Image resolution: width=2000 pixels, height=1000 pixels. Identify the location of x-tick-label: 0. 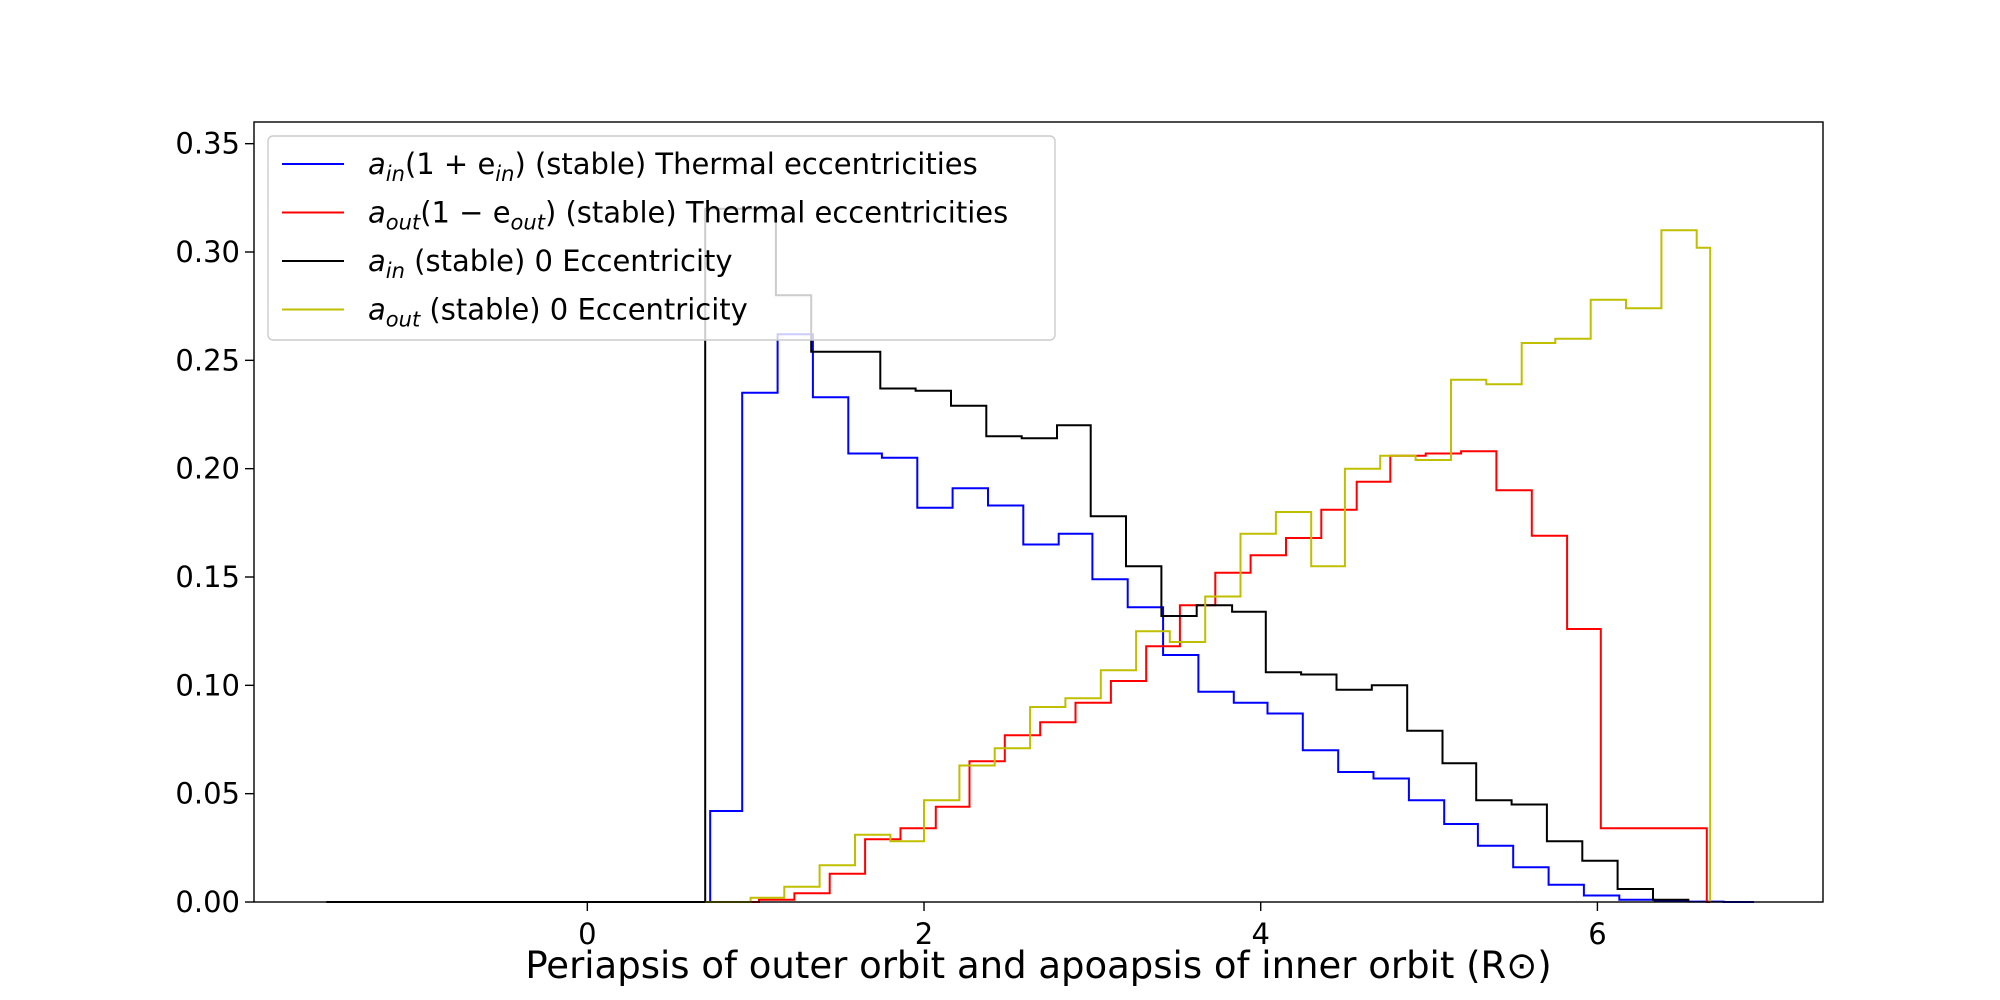
(587, 934).